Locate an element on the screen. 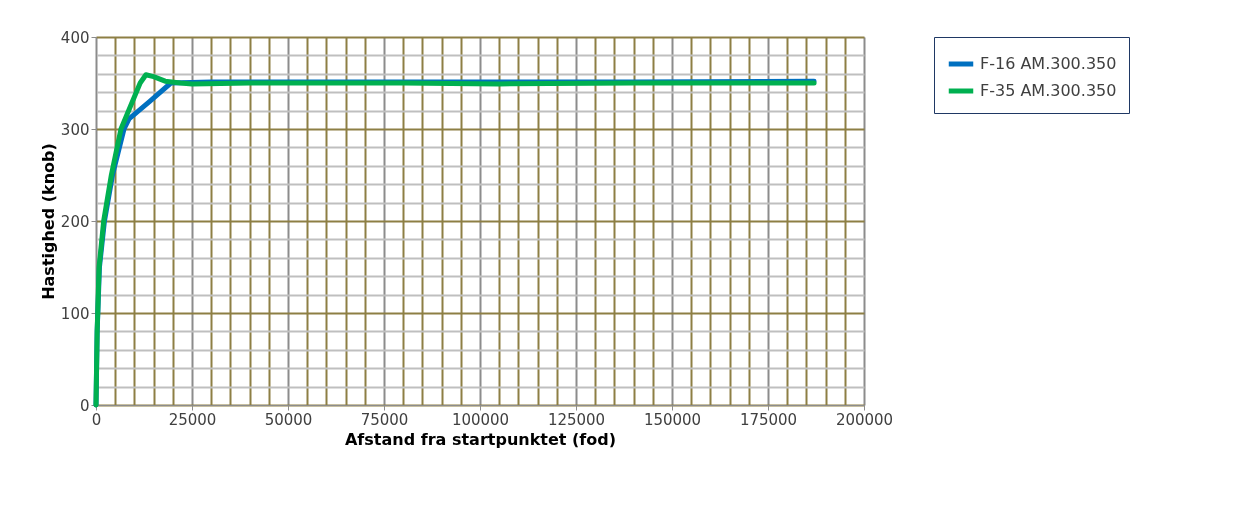  x-tick-label: 50000 is located at coordinates (288, 419).